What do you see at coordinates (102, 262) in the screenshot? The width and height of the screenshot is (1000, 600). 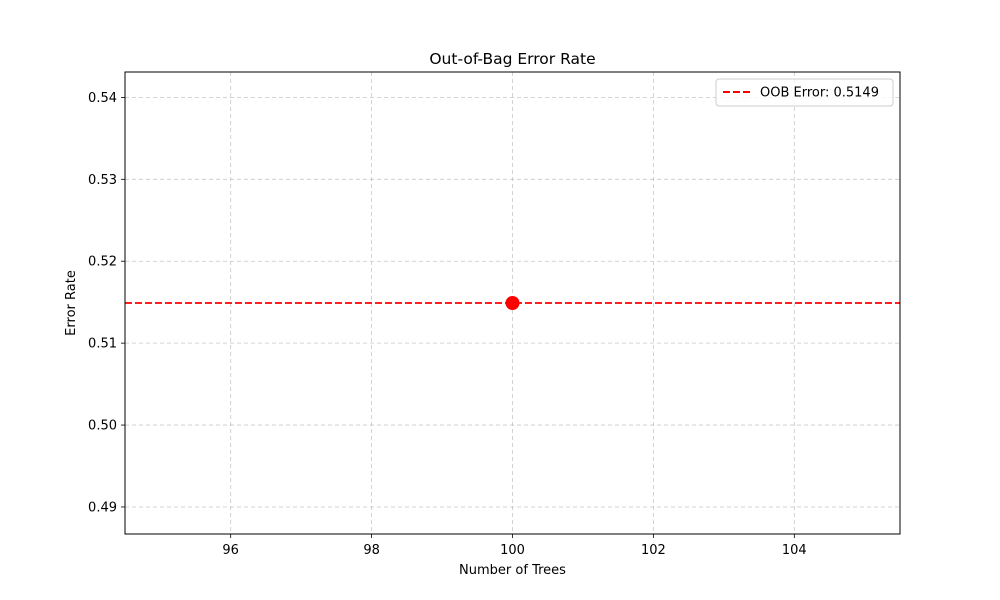 I see `y-tick-label: 0.52` at bounding box center [102, 262].